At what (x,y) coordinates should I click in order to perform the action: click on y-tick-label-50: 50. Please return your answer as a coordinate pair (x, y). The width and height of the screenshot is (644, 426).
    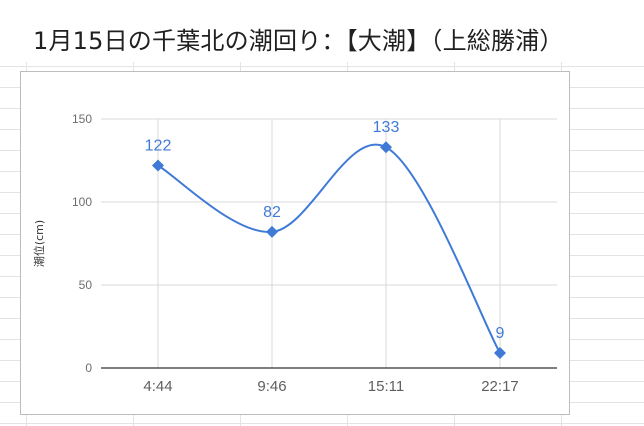
    Looking at the image, I should click on (86, 285).